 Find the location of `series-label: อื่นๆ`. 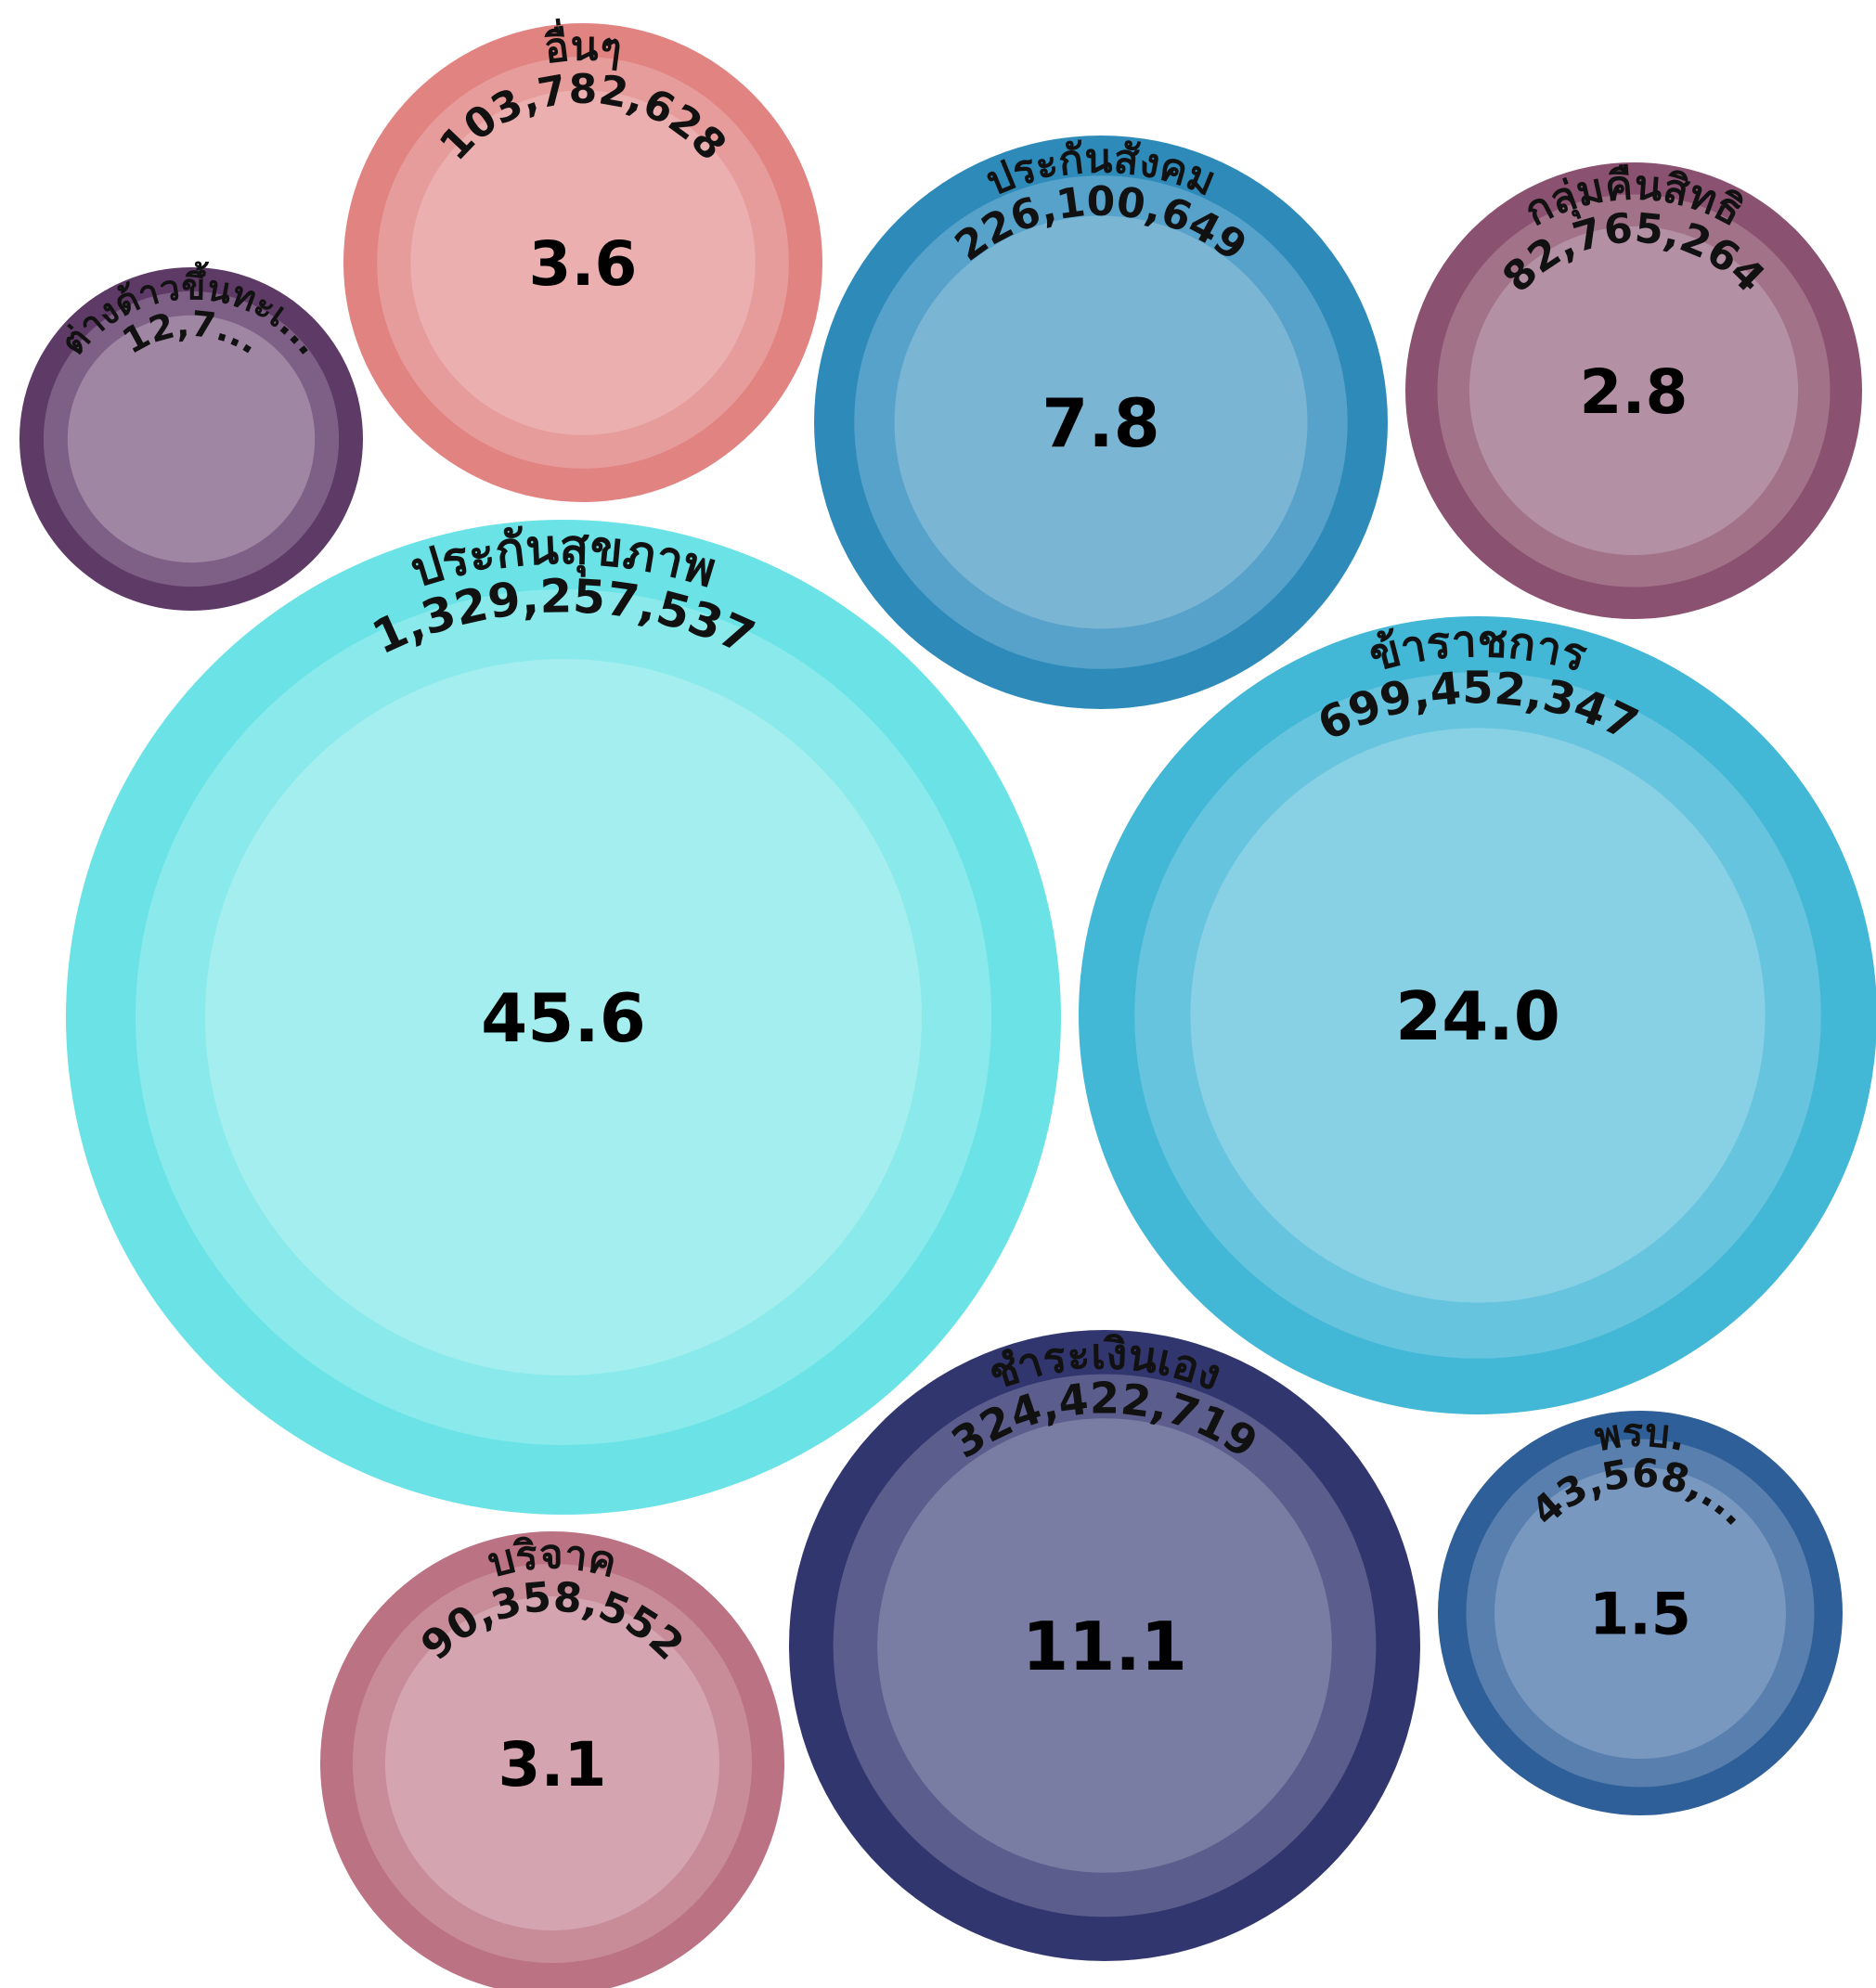

series-label: อื่นๆ is located at coordinates (583, 45).